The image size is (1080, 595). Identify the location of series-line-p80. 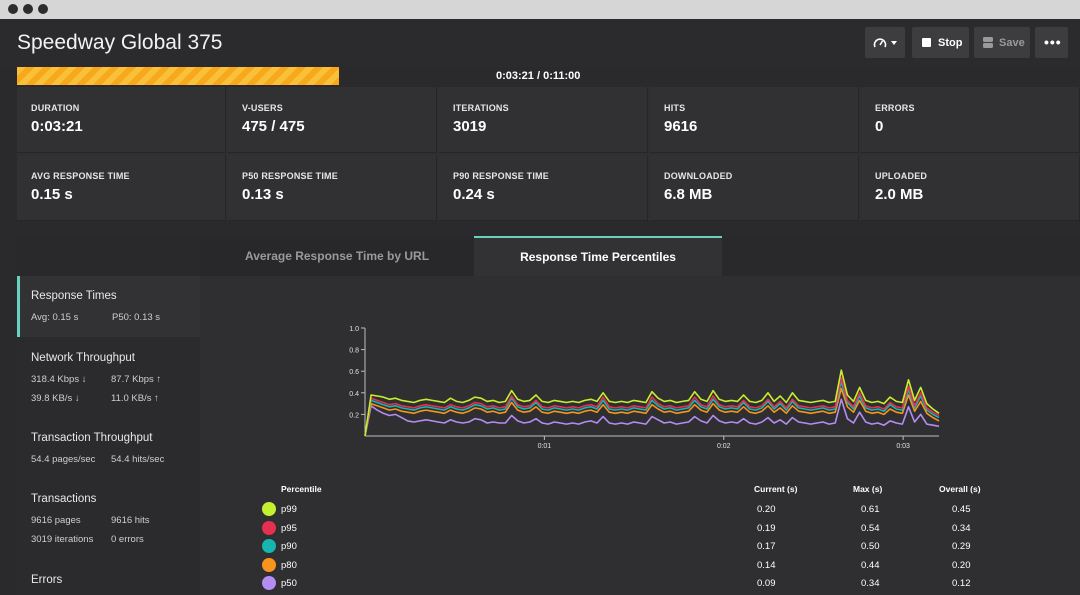
(652, 412).